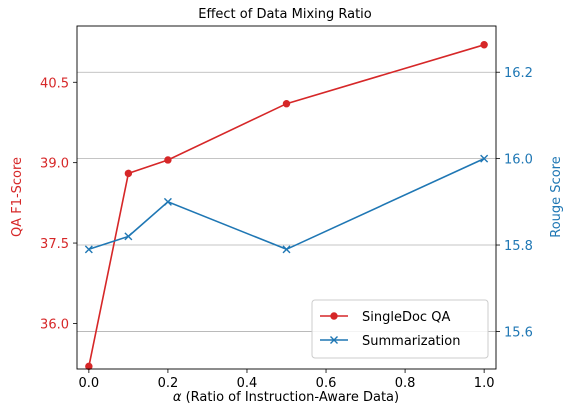 The image size is (570, 410). Describe the element at coordinates (518, 246) in the screenshot. I see `right-tick-label-1: 15.8` at that location.